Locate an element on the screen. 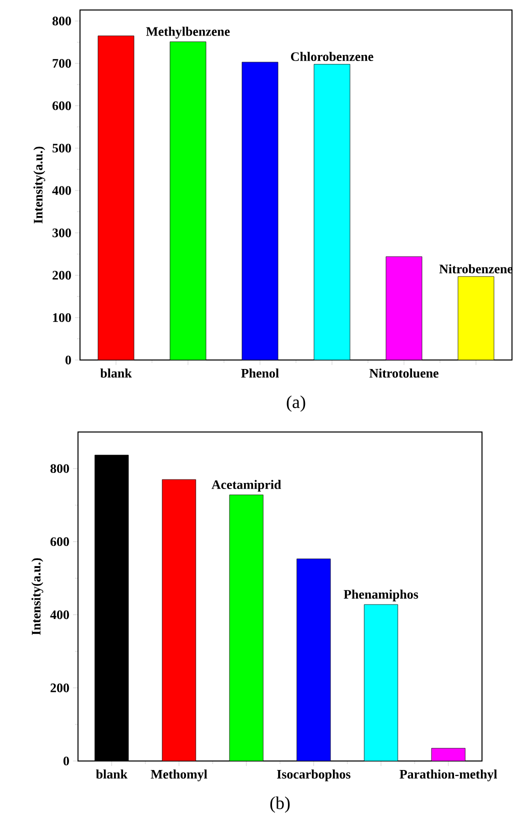 The image size is (525, 822). x-tick-label: Parathion-methyl is located at coordinates (449, 776).